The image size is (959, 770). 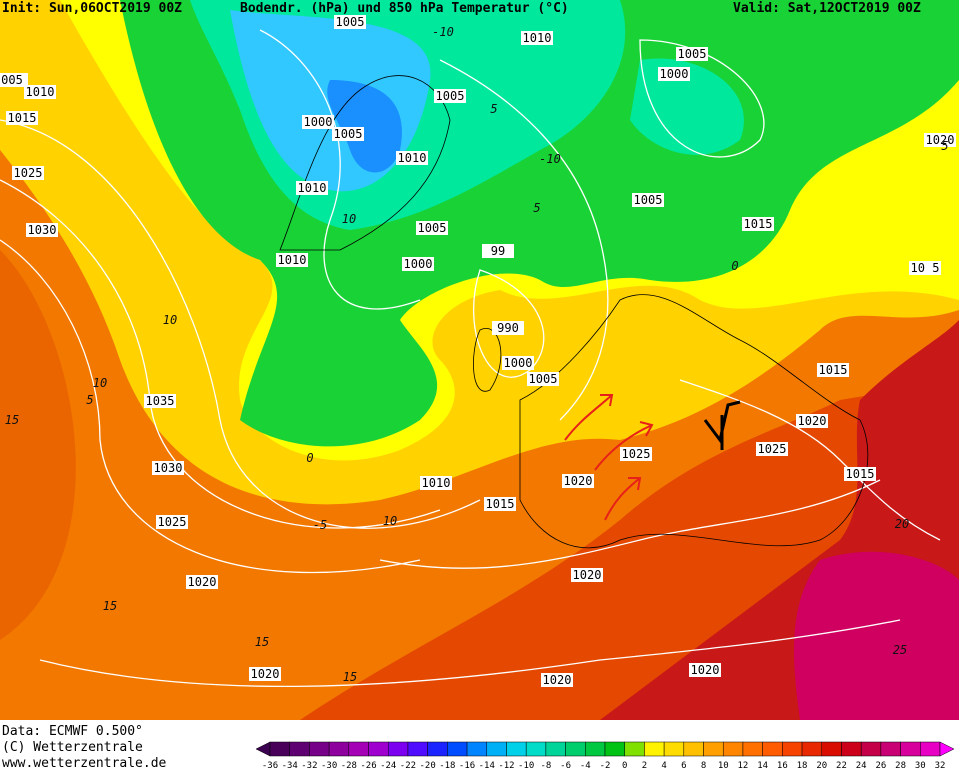 I want to click on colorbar-label: 12, so click(x=743, y=765).